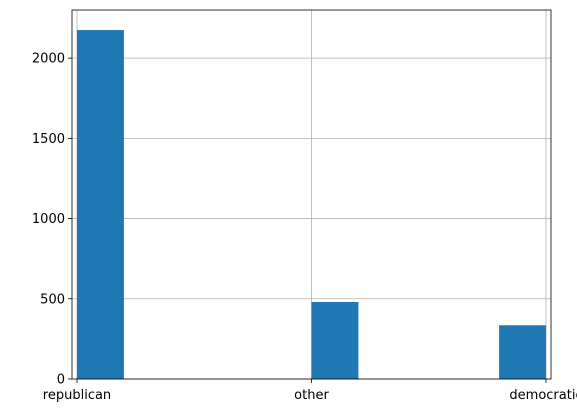 The image size is (577, 417). I want to click on x-tick-label: other, so click(311, 395).